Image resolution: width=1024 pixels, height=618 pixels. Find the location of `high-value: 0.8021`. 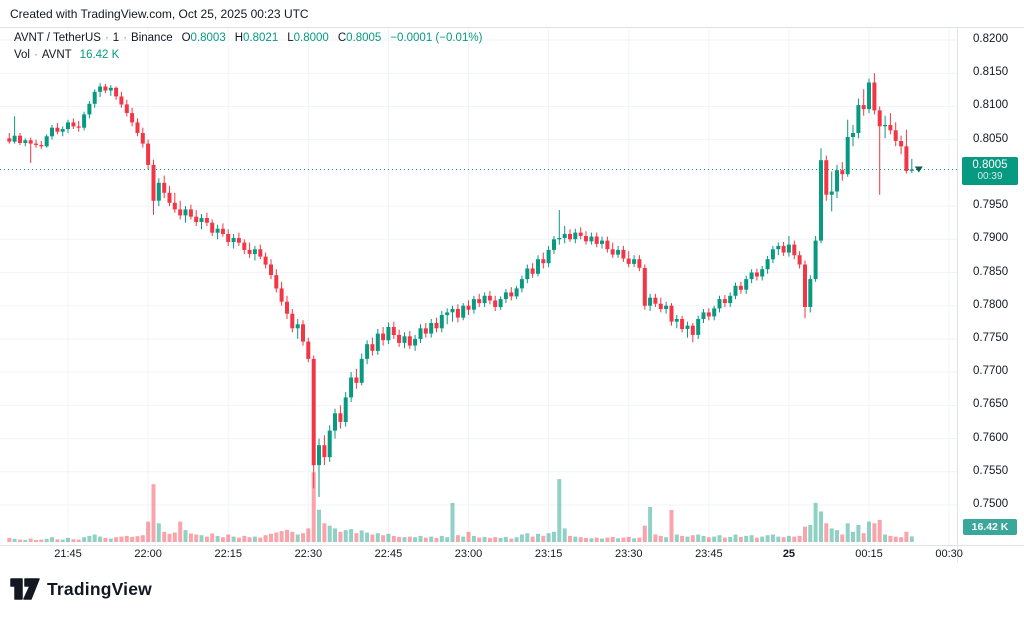

high-value: 0.8021 is located at coordinates (261, 38).